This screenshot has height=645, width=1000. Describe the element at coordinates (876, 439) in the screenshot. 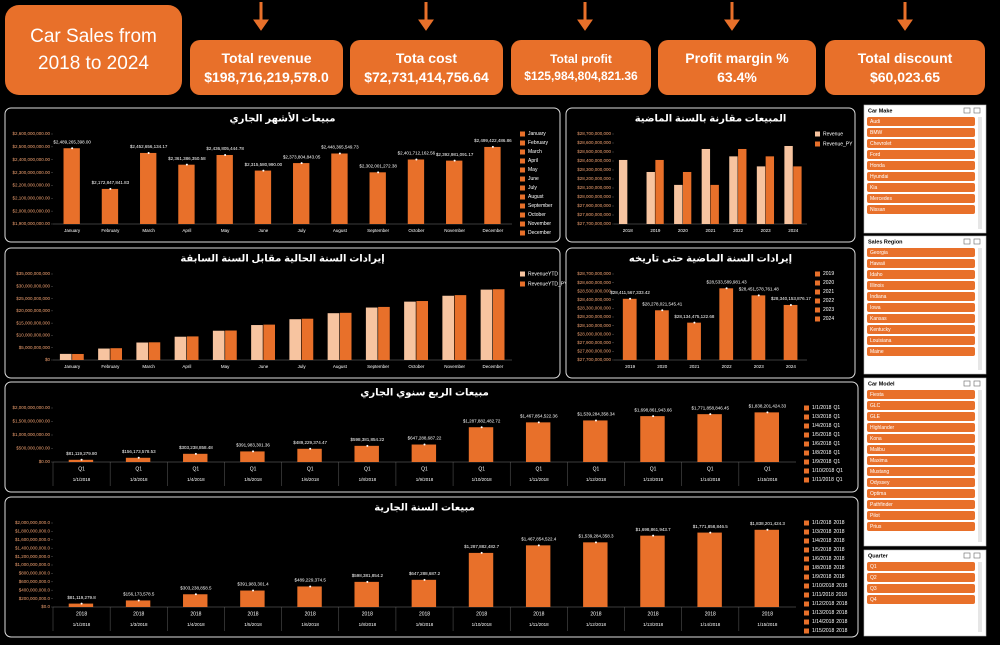

I see `slicer-item-label: Kona` at that location.